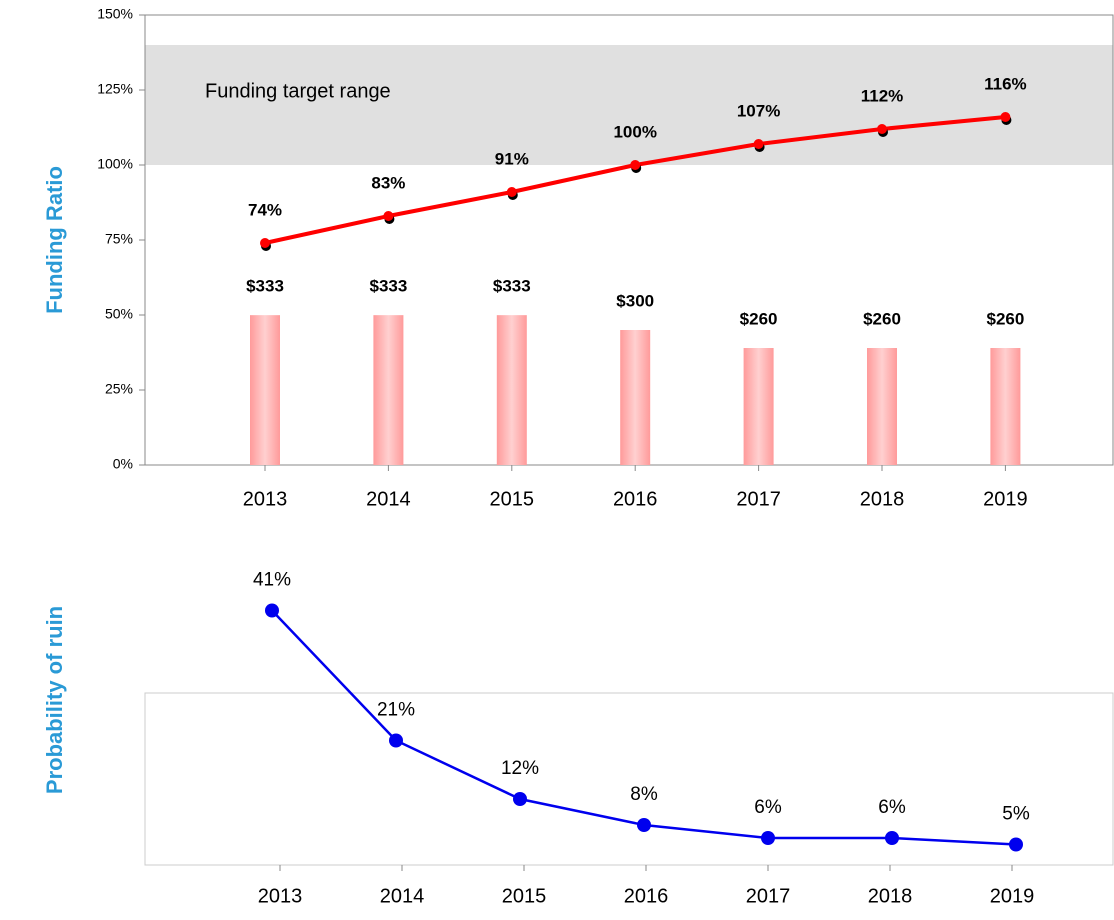 The width and height of the screenshot is (1114, 920). I want to click on line-value-label: 112%, so click(882, 95).